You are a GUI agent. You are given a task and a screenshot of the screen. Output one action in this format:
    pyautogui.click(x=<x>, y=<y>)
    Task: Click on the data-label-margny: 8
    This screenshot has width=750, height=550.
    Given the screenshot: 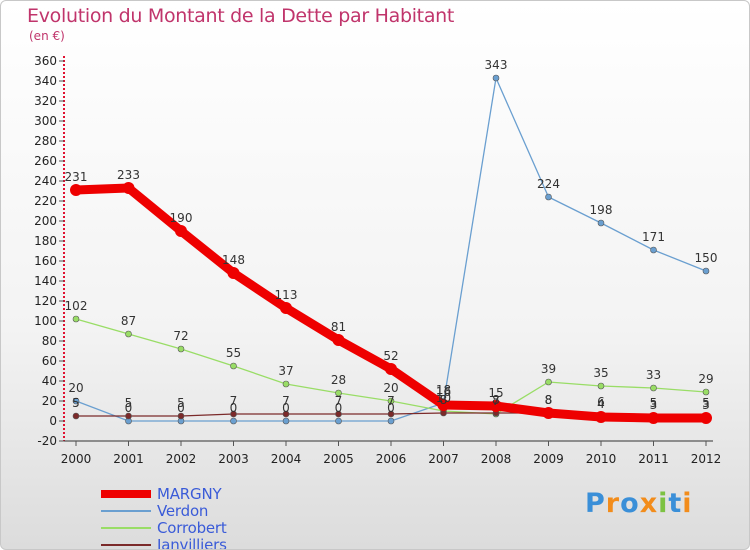 What is the action you would take?
    pyautogui.click(x=549, y=400)
    